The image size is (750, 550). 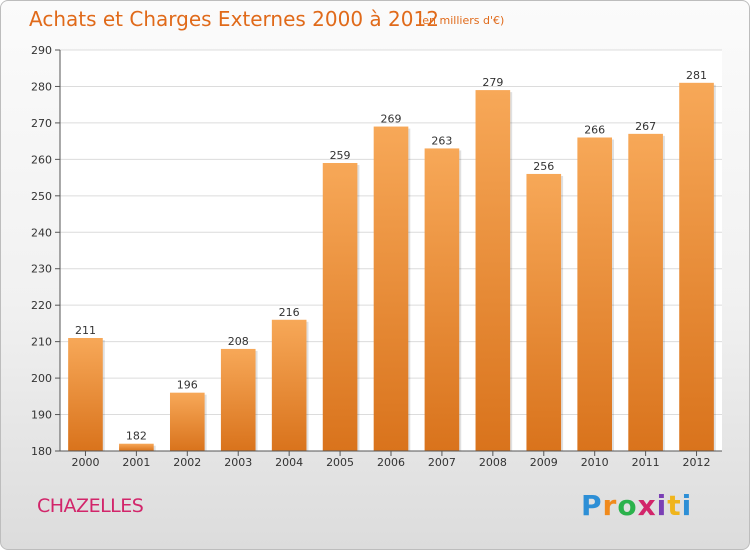 What do you see at coordinates (645, 126) in the screenshot?
I see `bar-value-label: 267` at bounding box center [645, 126].